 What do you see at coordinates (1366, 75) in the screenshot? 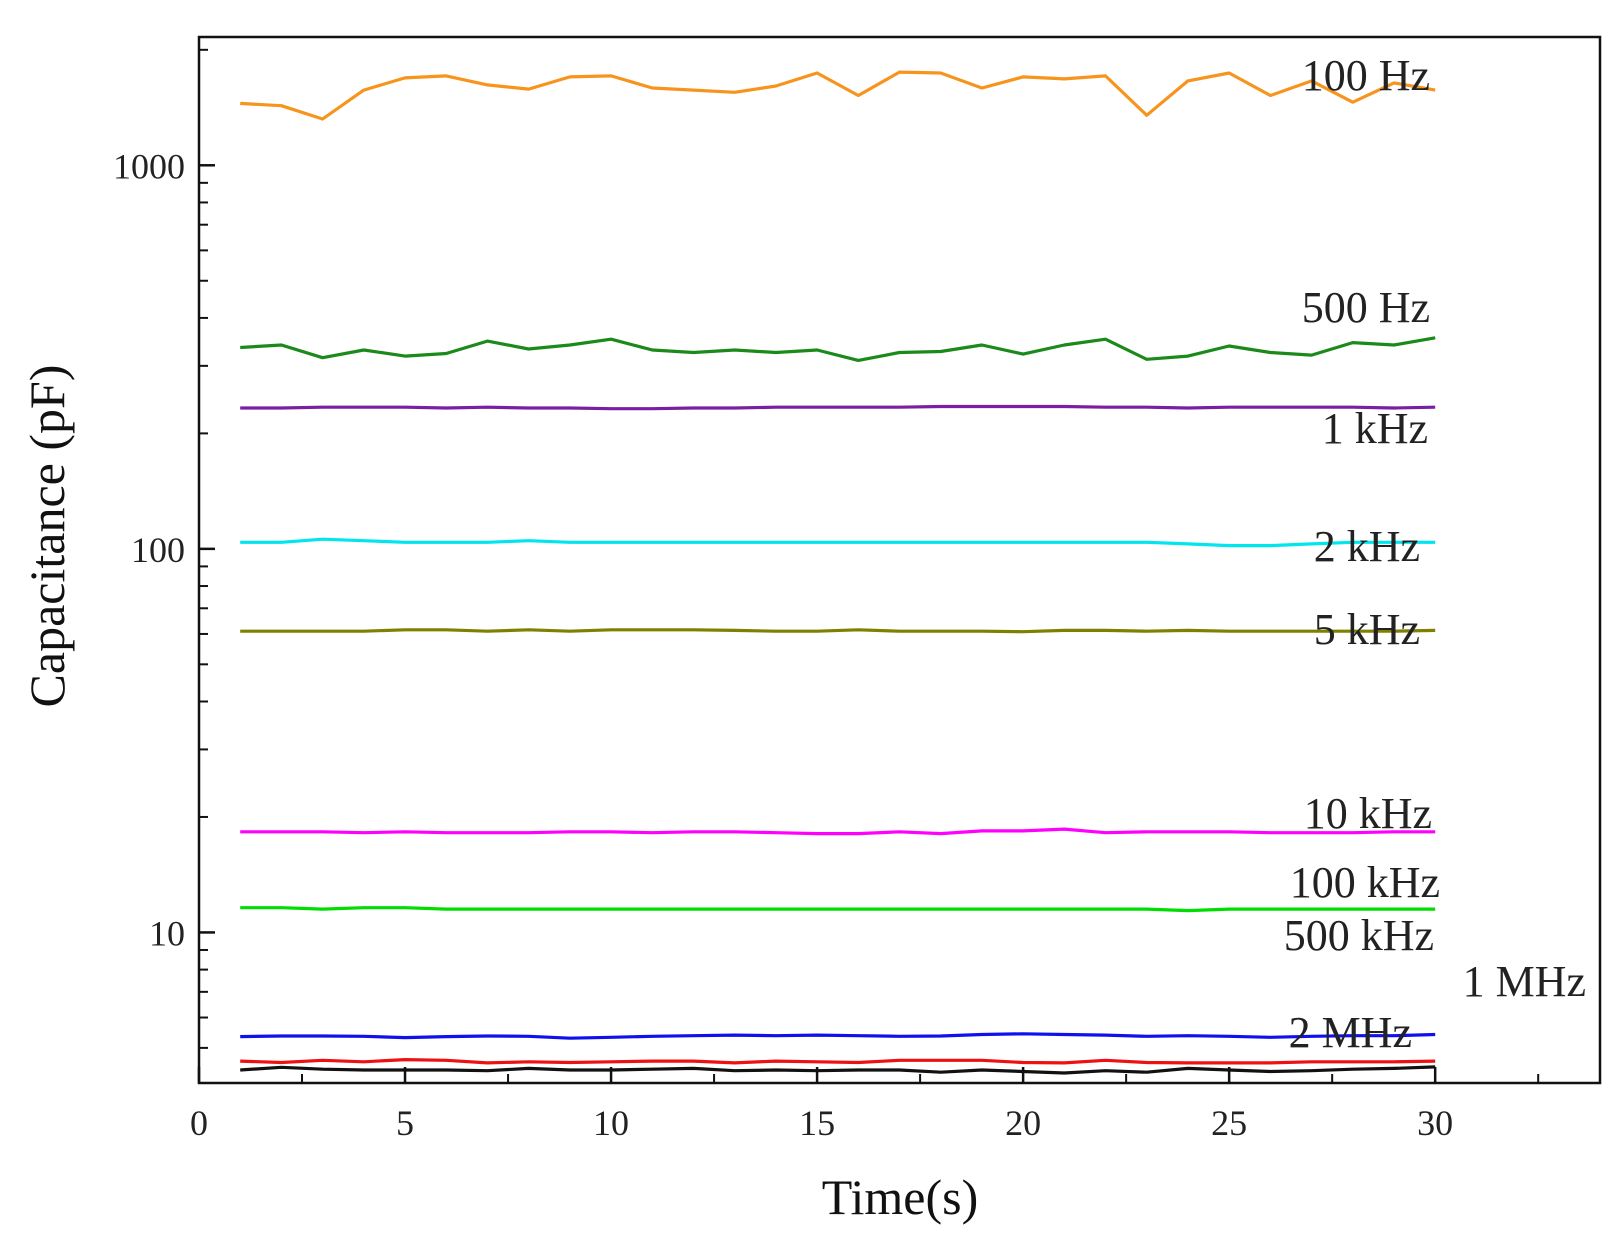
I see `series-label-100-hz: 100 Hz` at bounding box center [1366, 75].